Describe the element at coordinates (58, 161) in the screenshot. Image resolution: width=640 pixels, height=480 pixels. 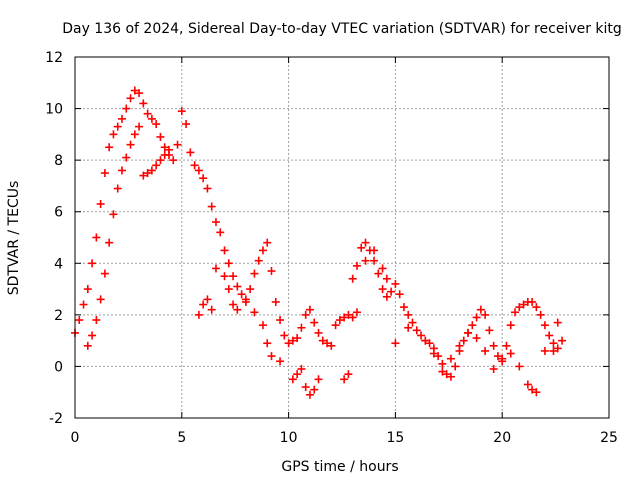
I see `y-tick-label: 8` at that location.